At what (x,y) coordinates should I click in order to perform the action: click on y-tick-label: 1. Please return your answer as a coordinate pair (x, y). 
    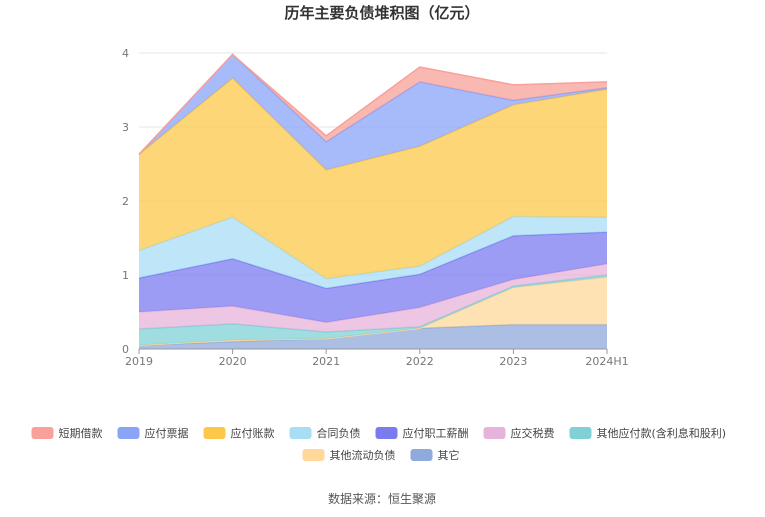
    Looking at the image, I should click on (125, 275).